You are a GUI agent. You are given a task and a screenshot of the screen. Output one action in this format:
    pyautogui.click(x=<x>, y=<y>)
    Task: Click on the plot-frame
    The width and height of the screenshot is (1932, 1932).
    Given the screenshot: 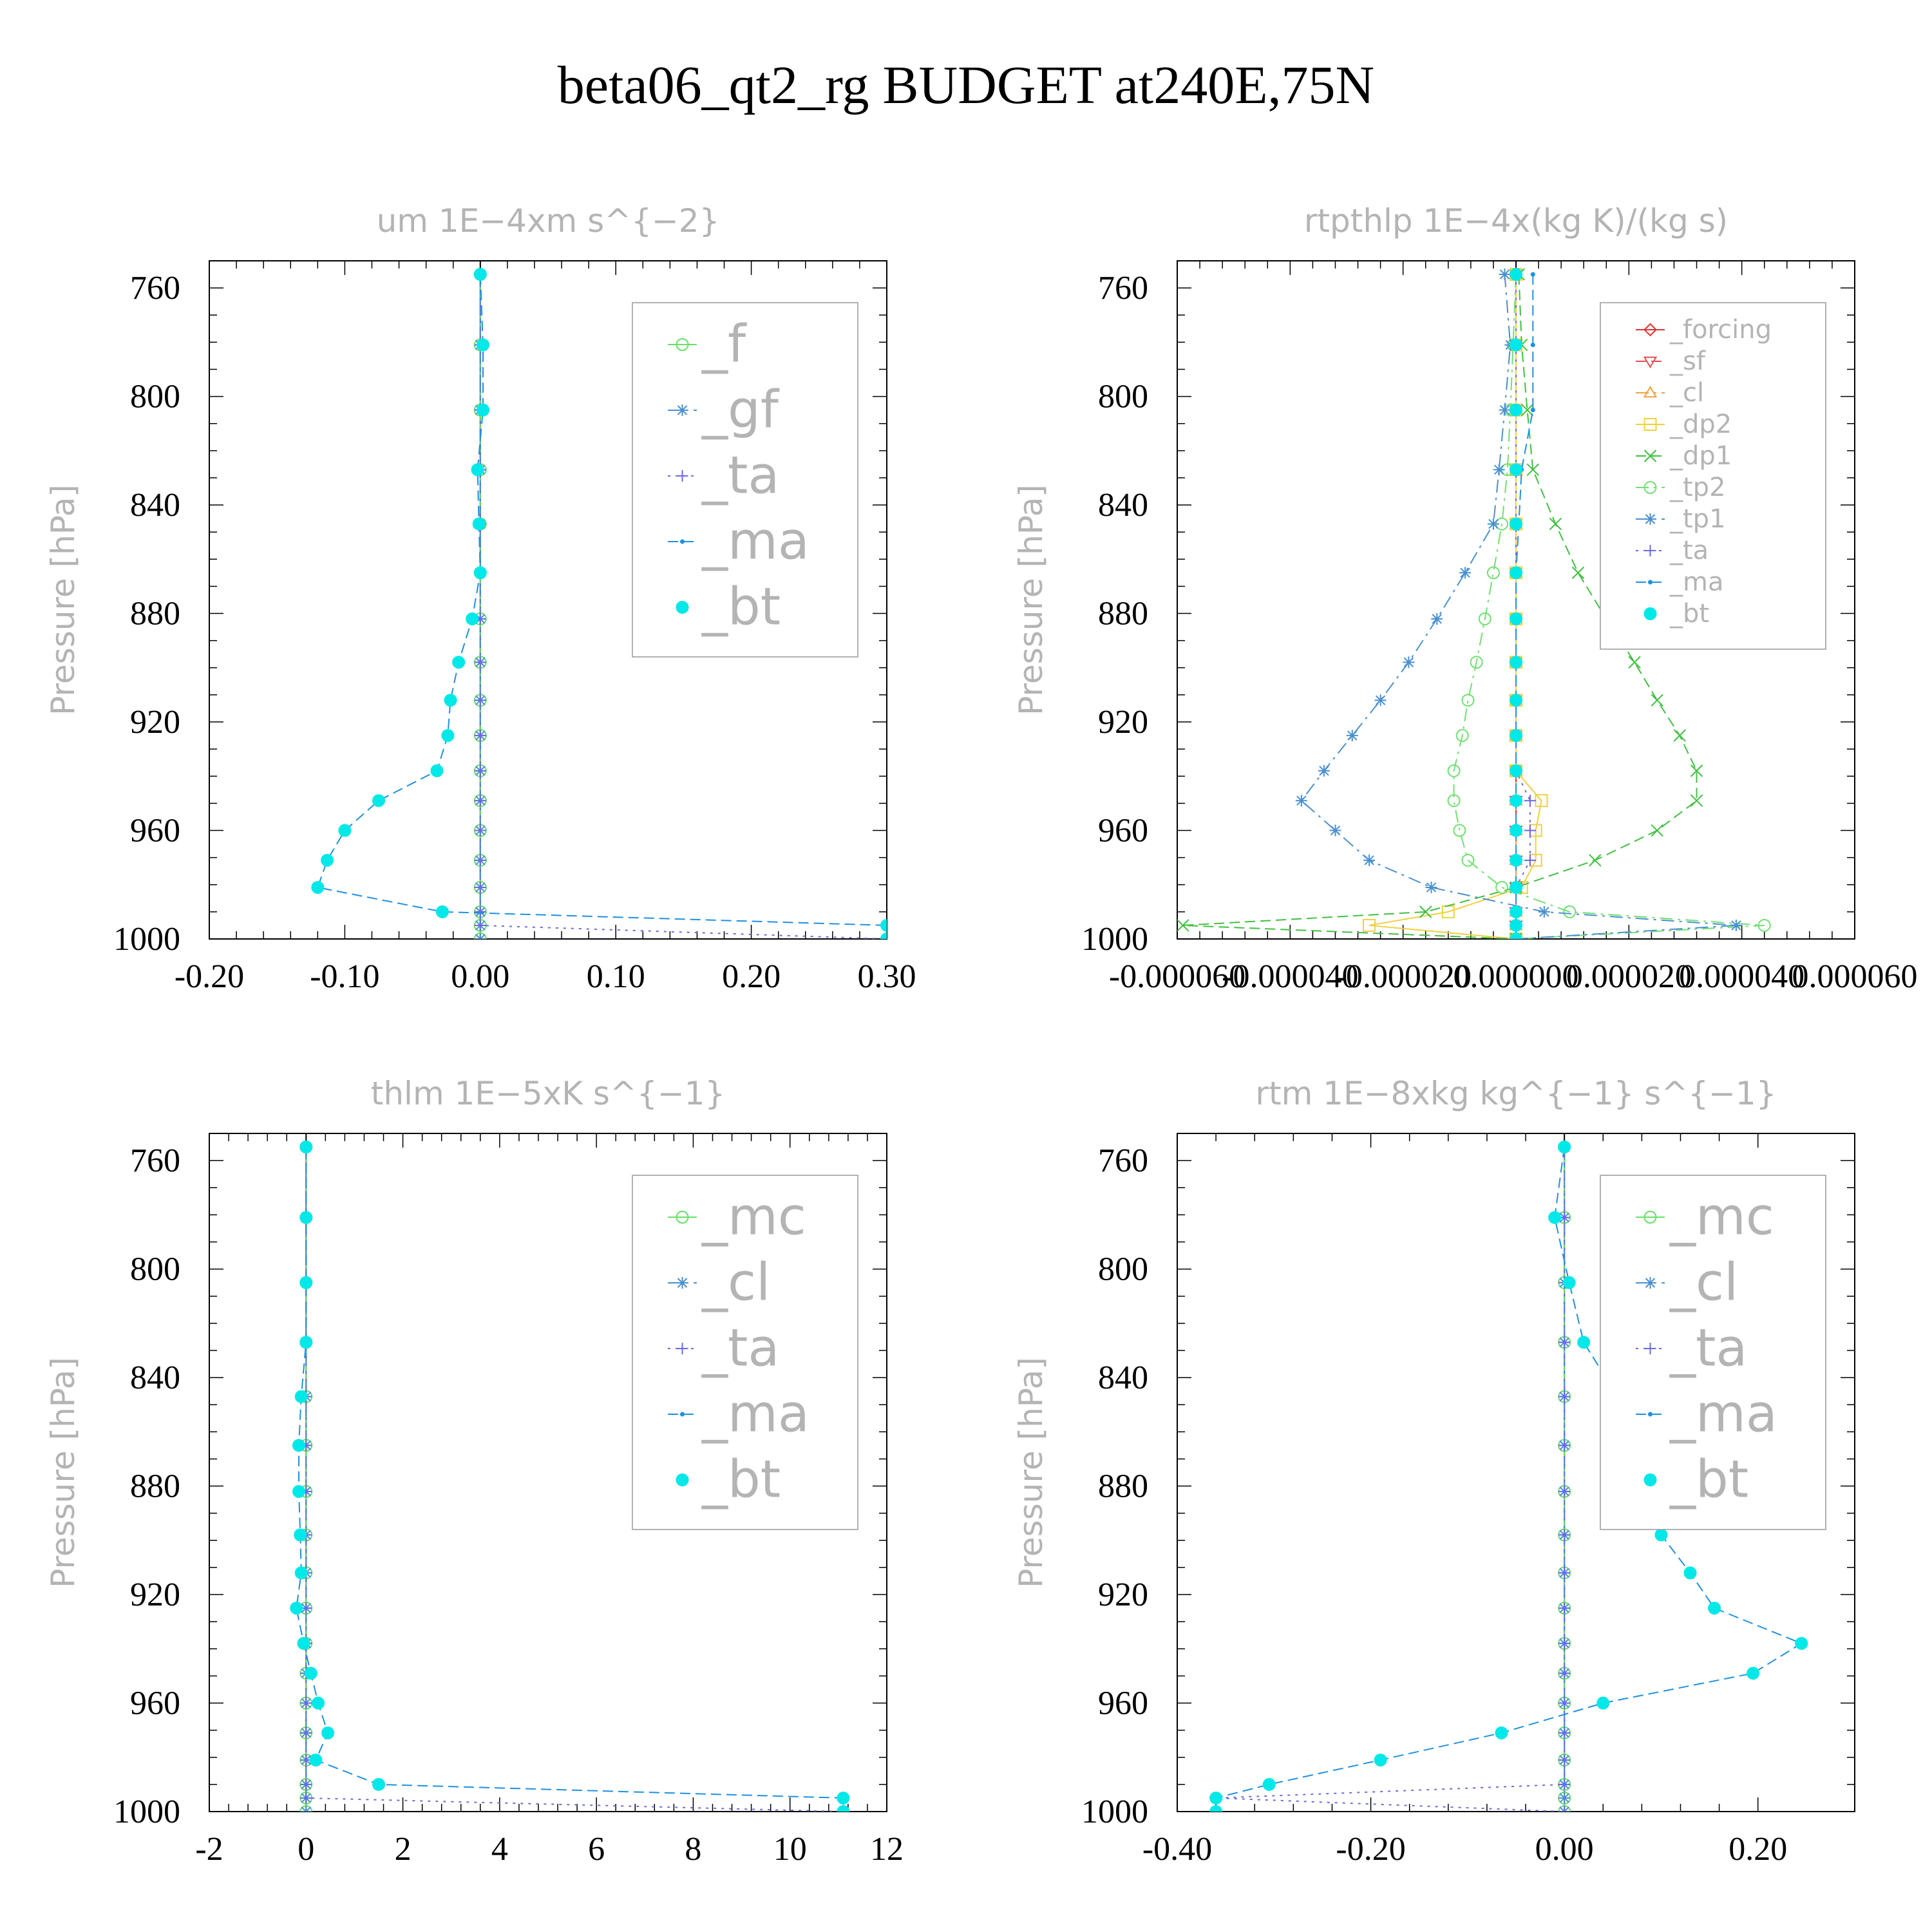 What is the action you would take?
    pyautogui.click(x=548, y=1473)
    